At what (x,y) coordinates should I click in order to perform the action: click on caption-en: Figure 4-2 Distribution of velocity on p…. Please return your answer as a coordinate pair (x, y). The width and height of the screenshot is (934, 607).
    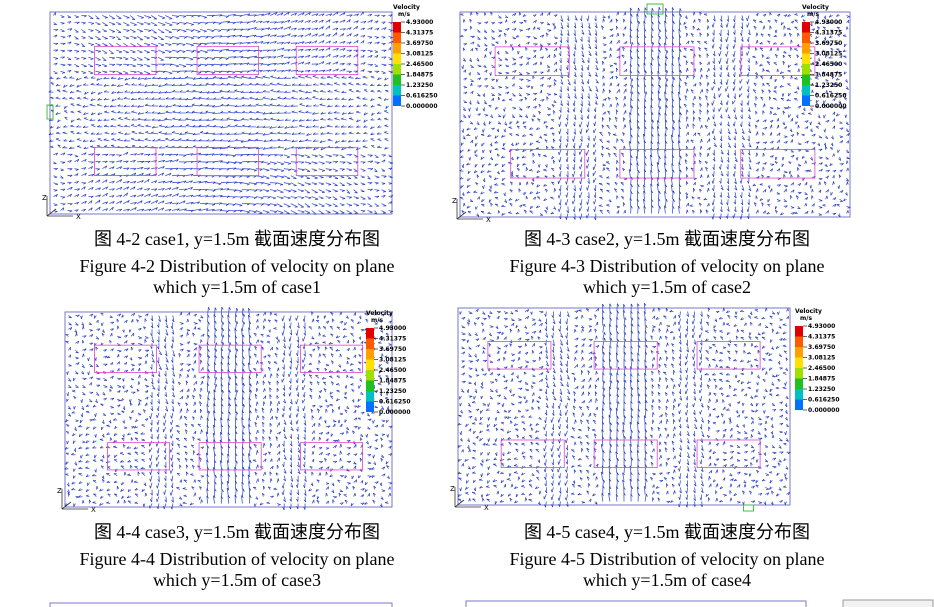
    Looking at the image, I should click on (237, 266).